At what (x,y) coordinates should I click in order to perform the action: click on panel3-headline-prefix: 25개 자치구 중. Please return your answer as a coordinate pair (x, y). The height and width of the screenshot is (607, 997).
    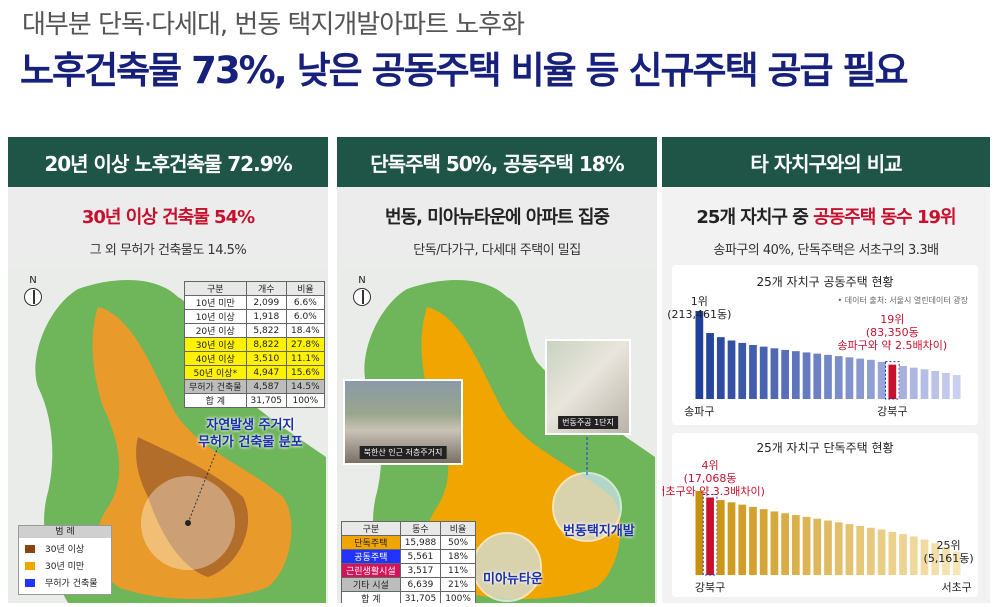
    Looking at the image, I should click on (755, 217).